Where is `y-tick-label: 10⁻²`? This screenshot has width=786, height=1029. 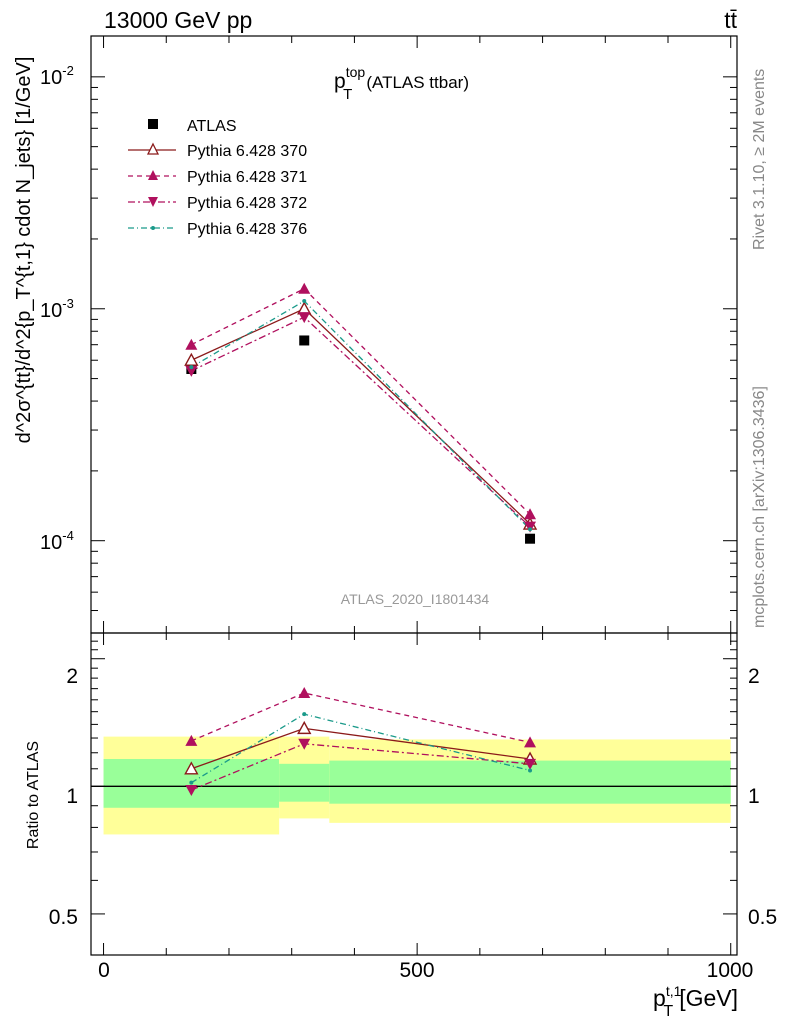 y-tick-label: 10⁻² is located at coordinates (57, 76).